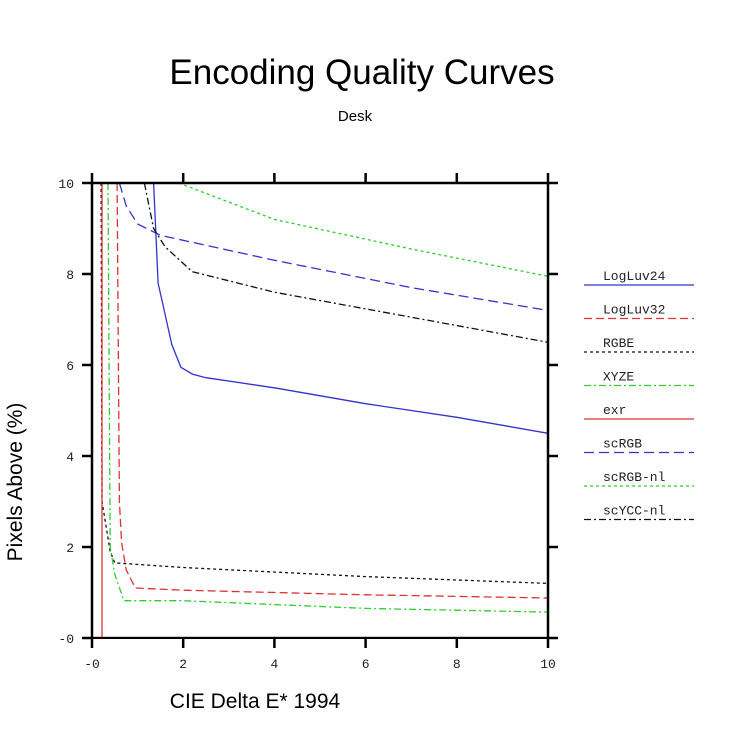 The image size is (731, 731). I want to click on series-line-scrgb, so click(333, 247).